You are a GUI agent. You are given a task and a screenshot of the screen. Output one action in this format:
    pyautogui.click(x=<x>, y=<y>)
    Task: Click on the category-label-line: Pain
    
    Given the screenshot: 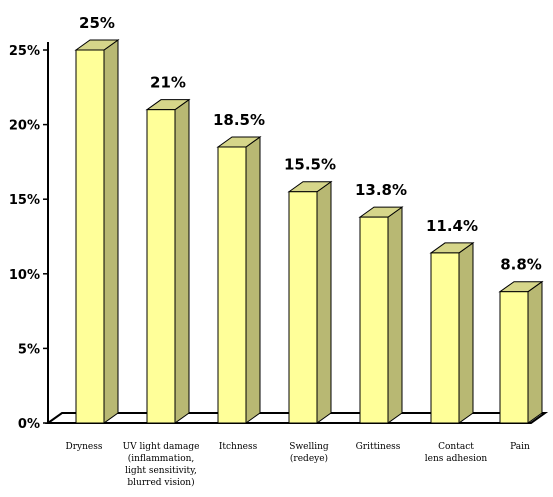 What is the action you would take?
    pyautogui.click(x=520, y=447)
    